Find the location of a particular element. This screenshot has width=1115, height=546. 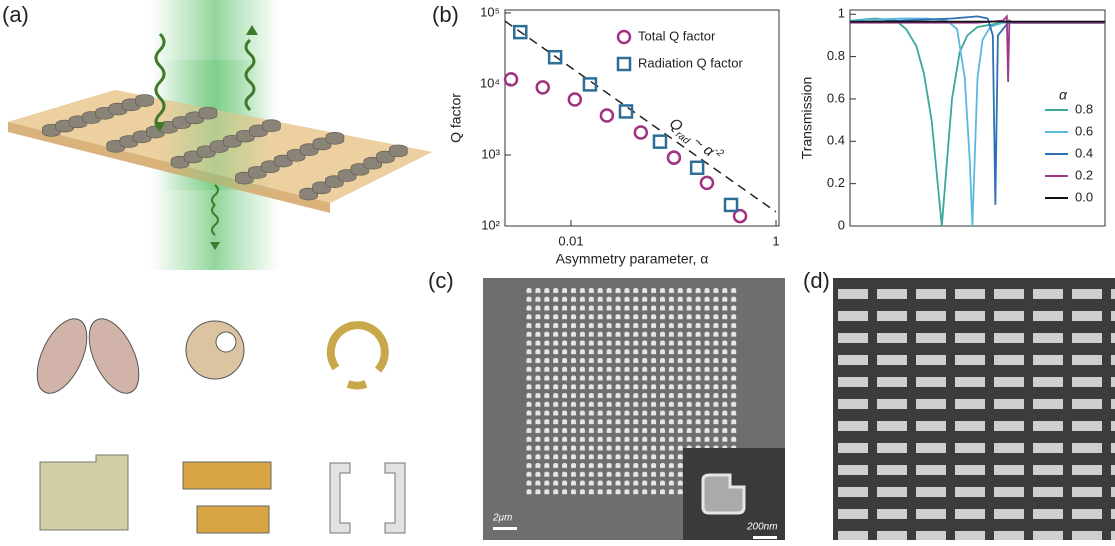

panel-label: (a) is located at coordinates (15, 14).